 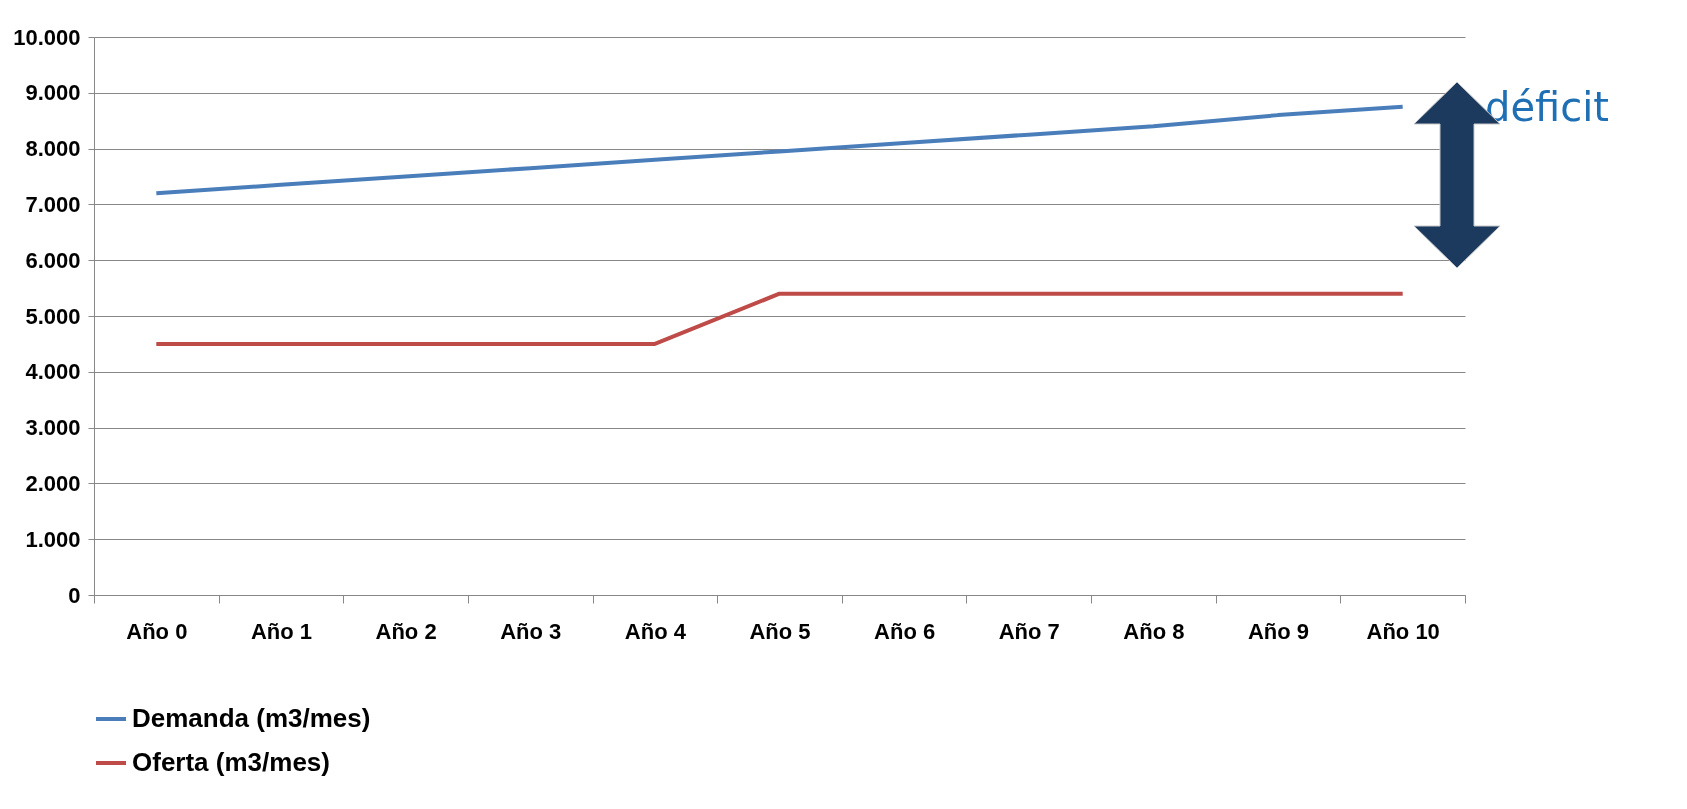 What do you see at coordinates (53, 483) in the screenshot?
I see `y-tick-label: 2.000` at bounding box center [53, 483].